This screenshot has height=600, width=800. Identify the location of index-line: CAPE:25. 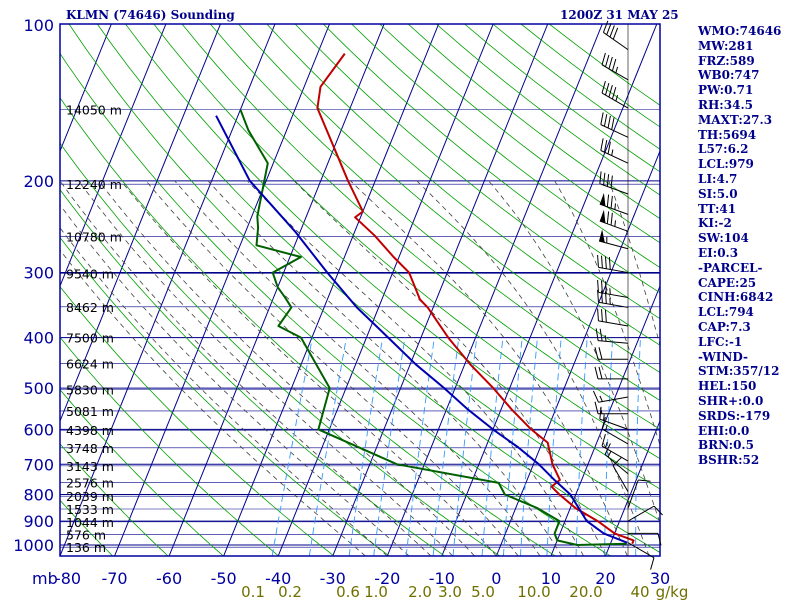
(727, 282).